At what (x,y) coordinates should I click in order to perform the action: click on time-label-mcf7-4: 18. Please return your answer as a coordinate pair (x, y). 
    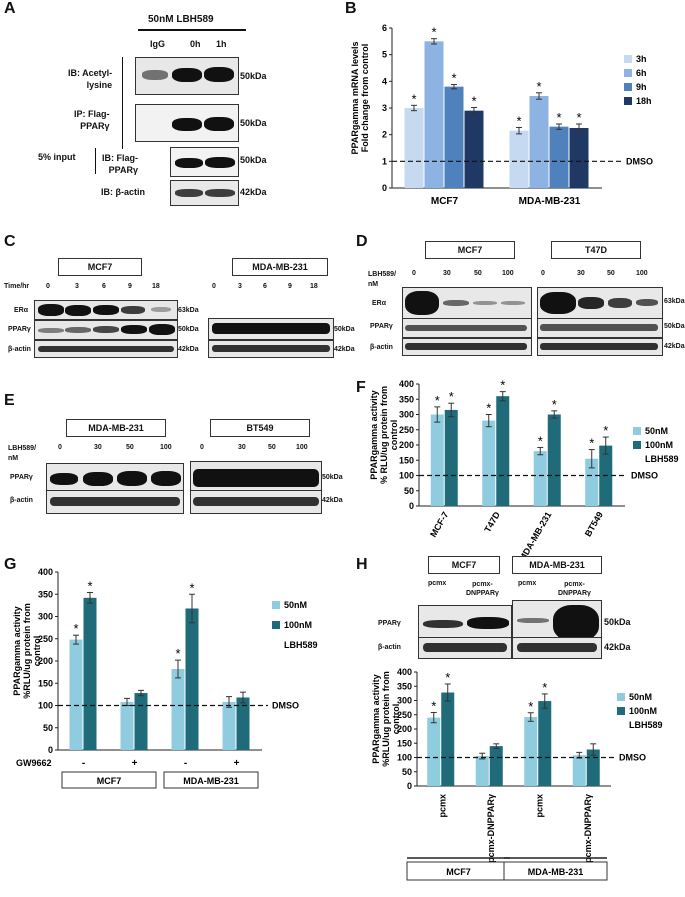
    Looking at the image, I should click on (156, 286).